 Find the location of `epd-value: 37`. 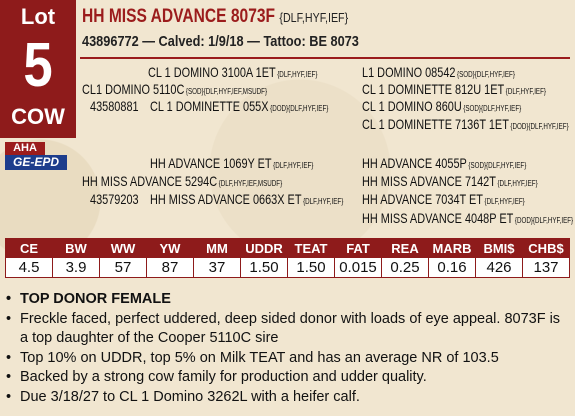

epd-value: 37 is located at coordinates (217, 267).